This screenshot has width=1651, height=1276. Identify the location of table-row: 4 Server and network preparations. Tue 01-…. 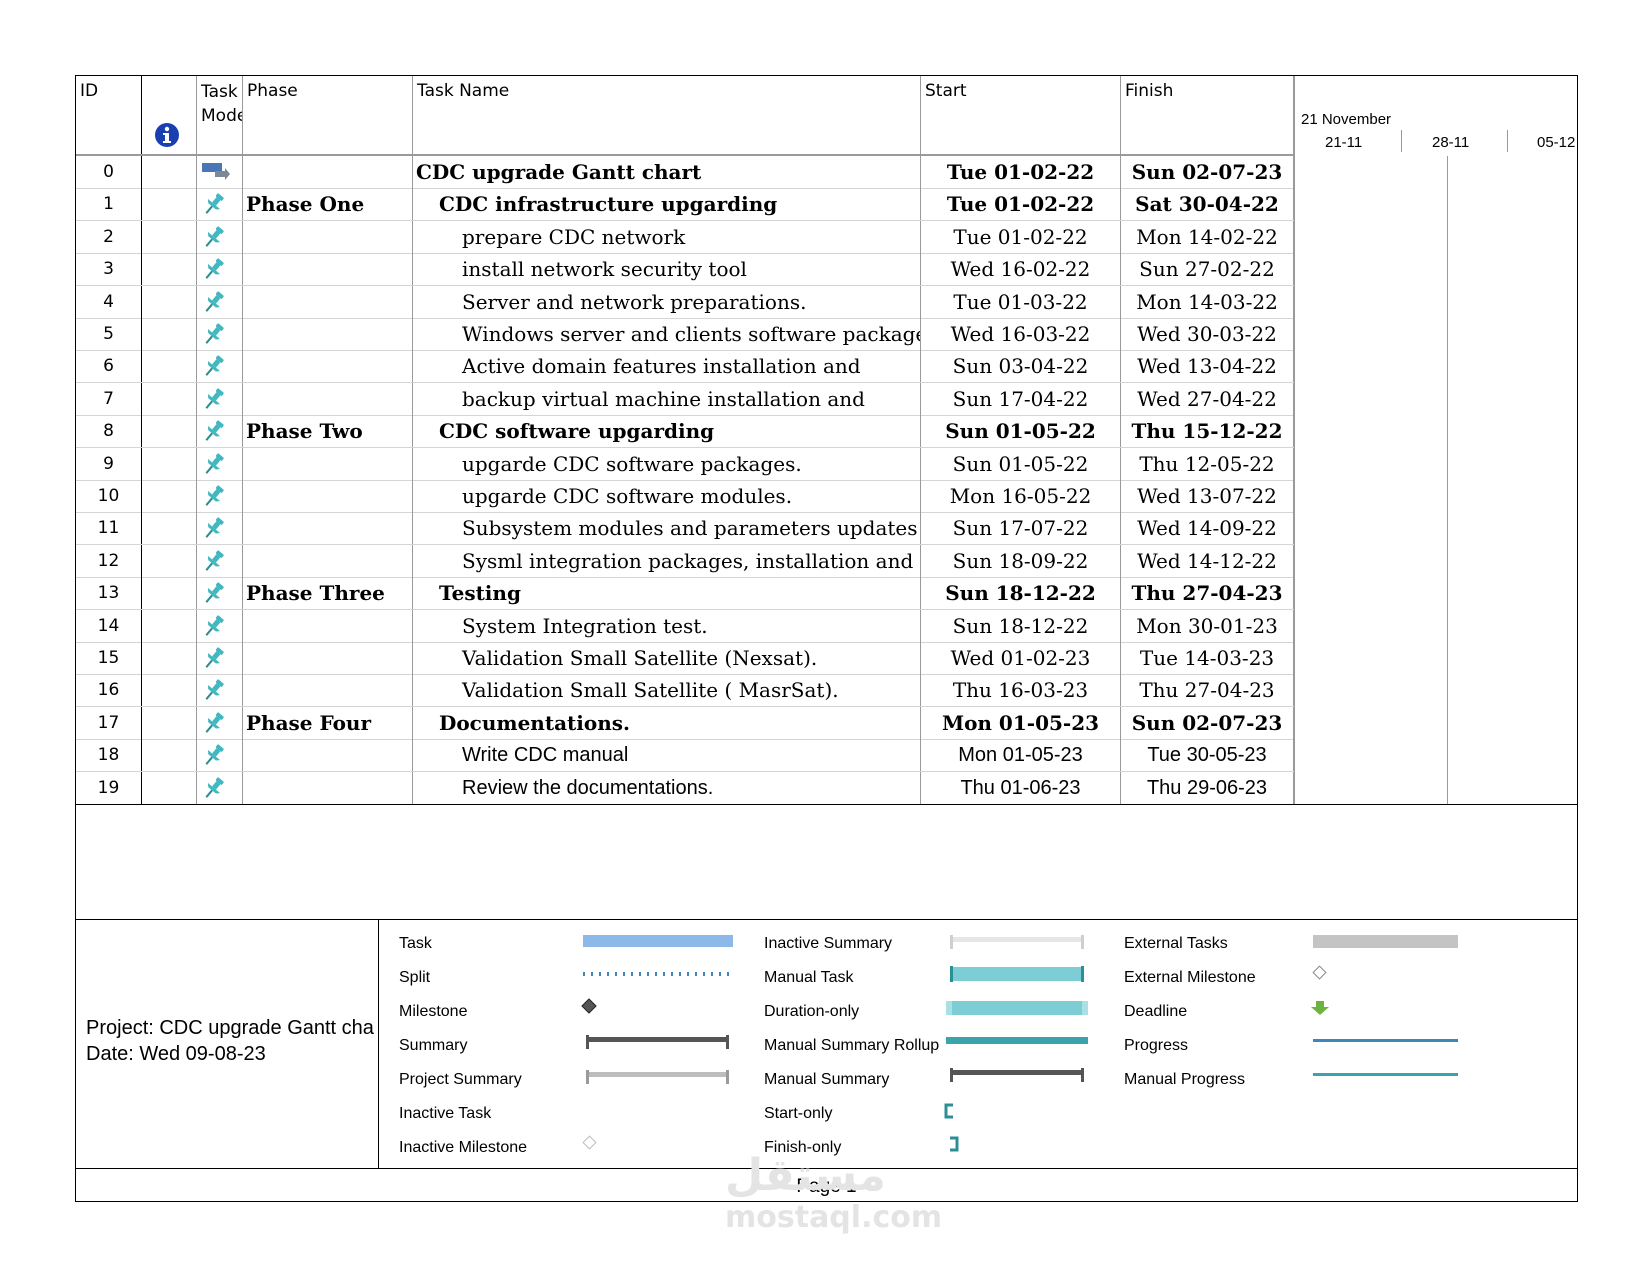
(685, 302).